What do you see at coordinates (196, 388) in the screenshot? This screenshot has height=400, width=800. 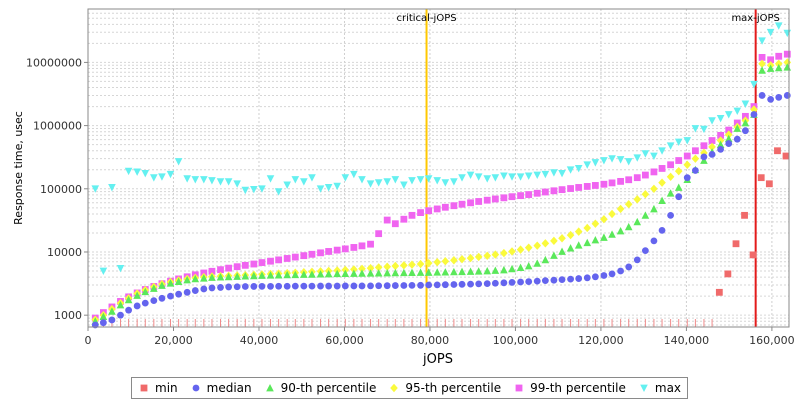 I see `legend-marker` at bounding box center [196, 388].